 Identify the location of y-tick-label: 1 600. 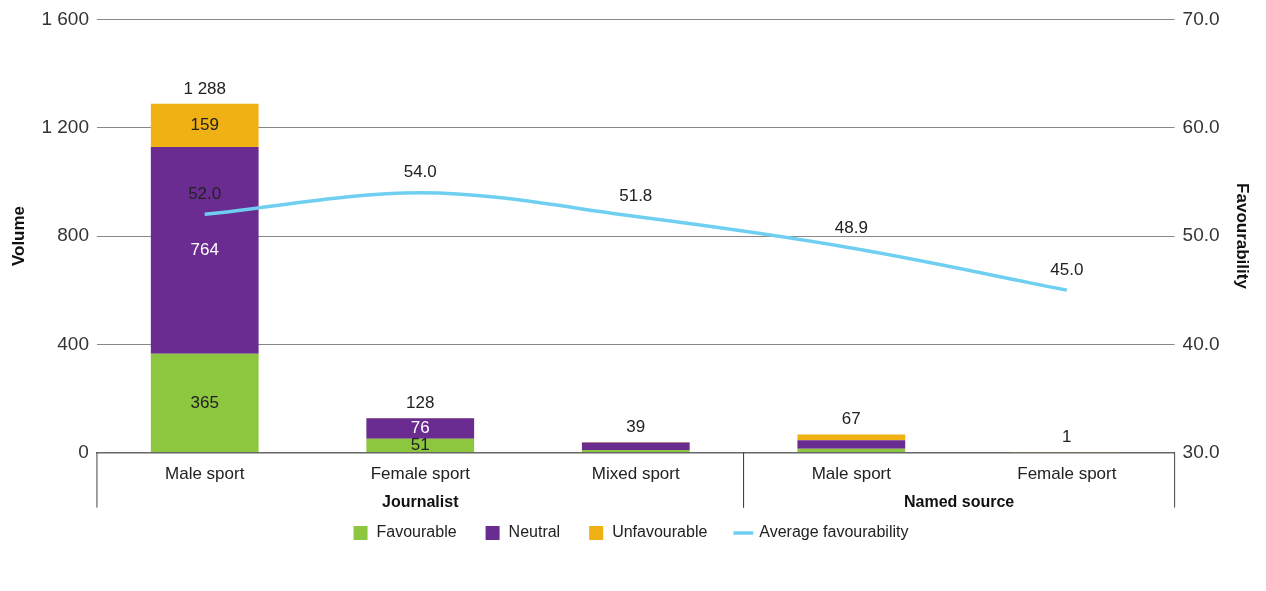
(65, 18).